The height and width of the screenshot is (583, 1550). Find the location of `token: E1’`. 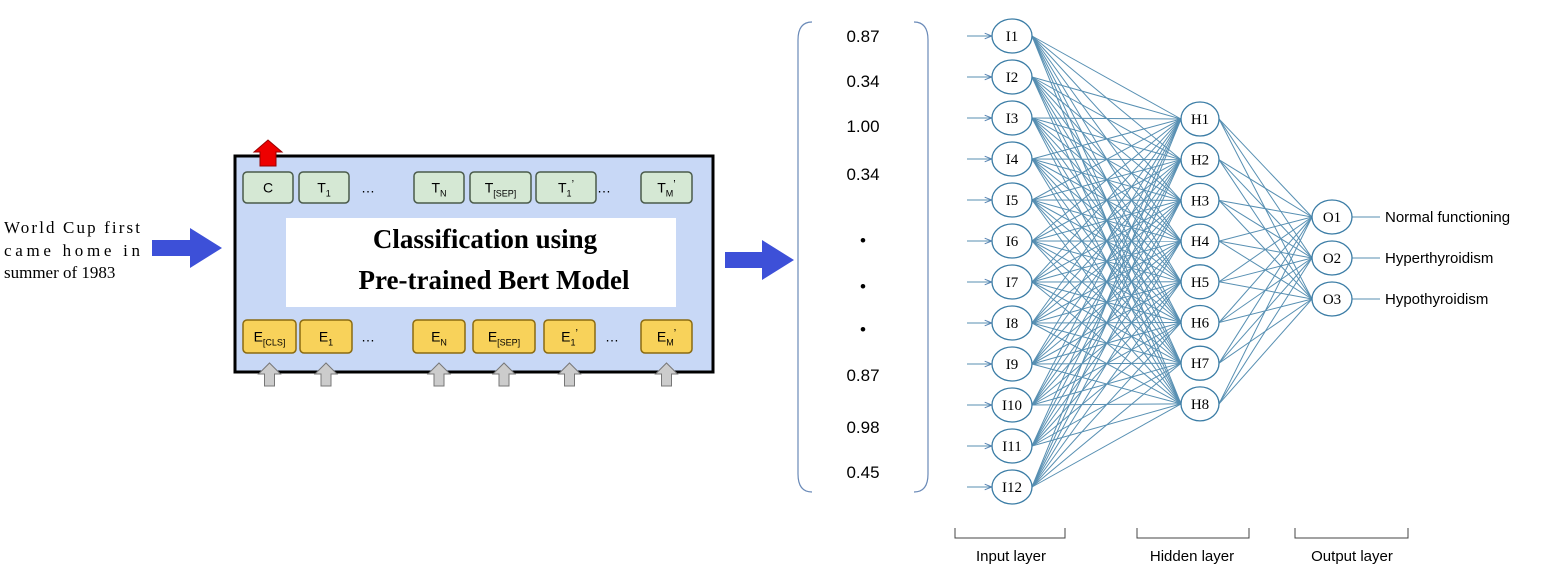

token: E1’ is located at coordinates (569, 338).